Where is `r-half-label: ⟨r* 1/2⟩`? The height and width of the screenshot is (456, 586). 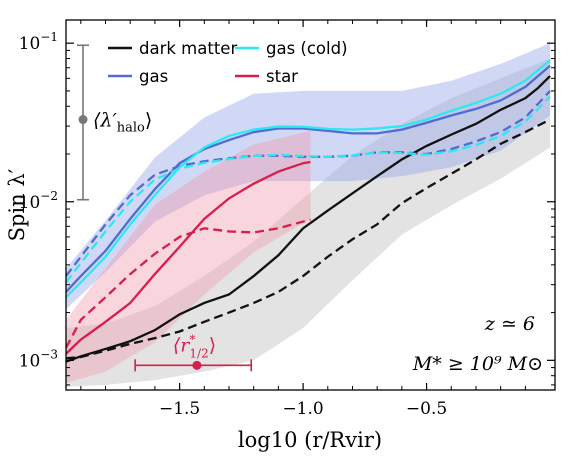
r-half-label: ⟨r* 1/2⟩ is located at coordinates (194, 346).